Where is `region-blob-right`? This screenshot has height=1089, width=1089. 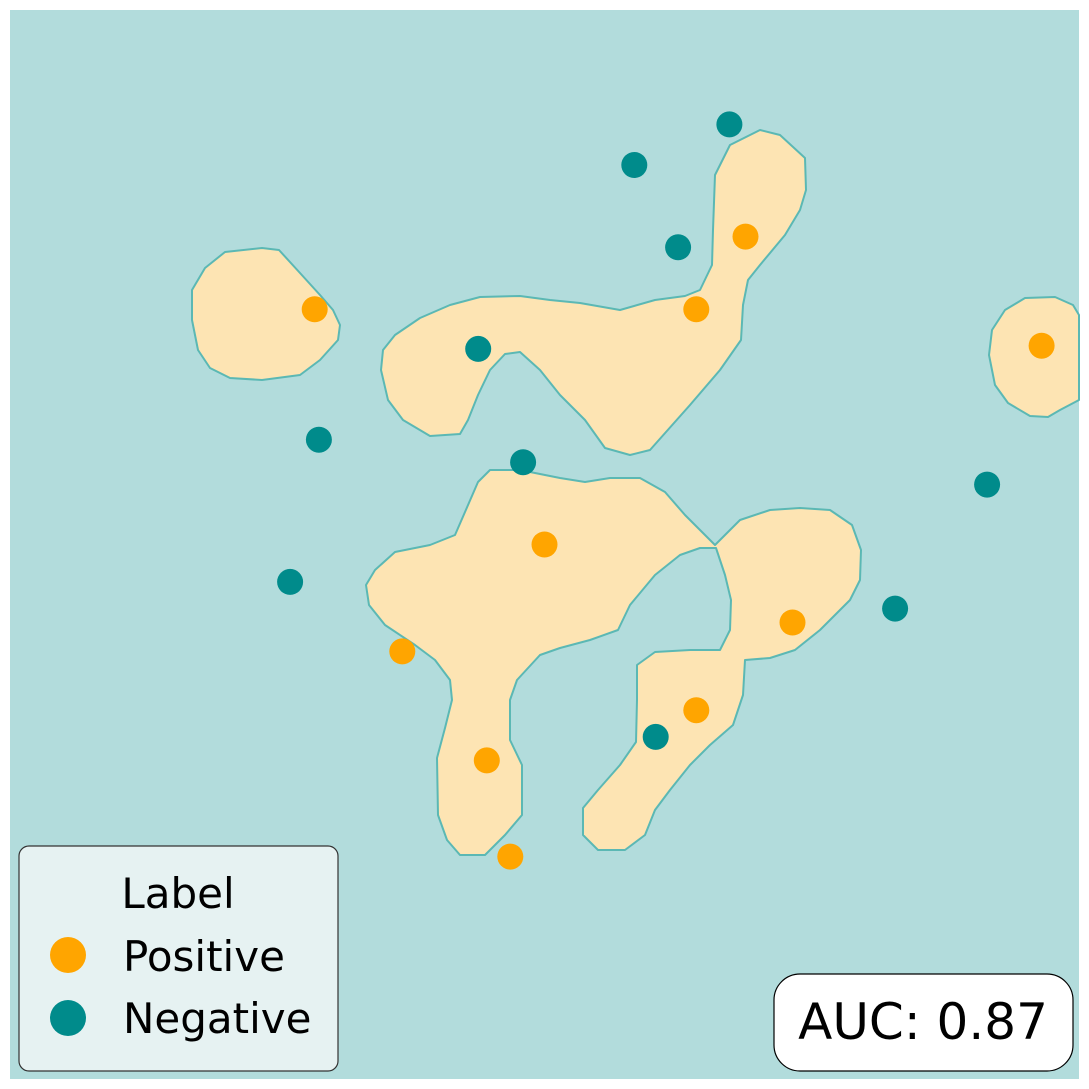
region-blob-right is located at coordinates (1034, 357).